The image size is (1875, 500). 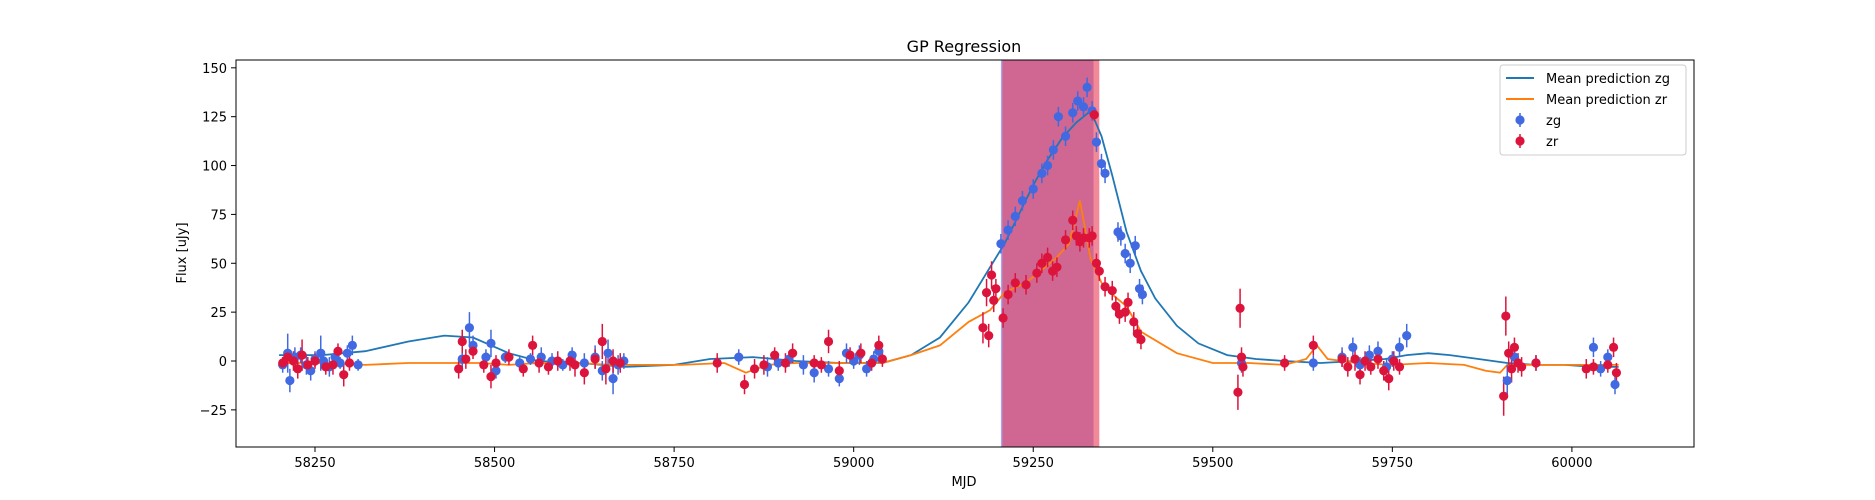 I want to click on shaded-region-zr, so click(x=1051, y=253).